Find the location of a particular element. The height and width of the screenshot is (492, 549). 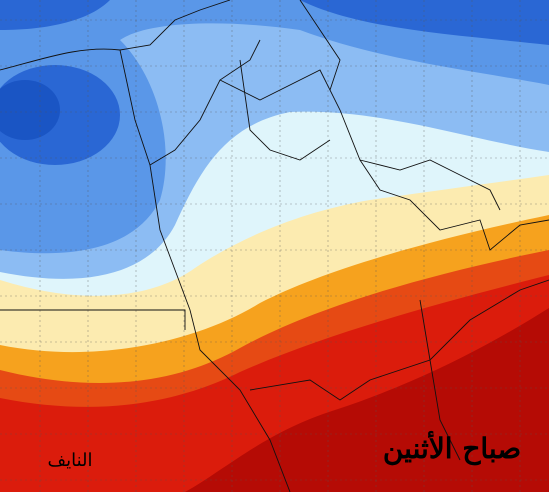

day-label: صباح الأثنين is located at coordinates (452, 448).